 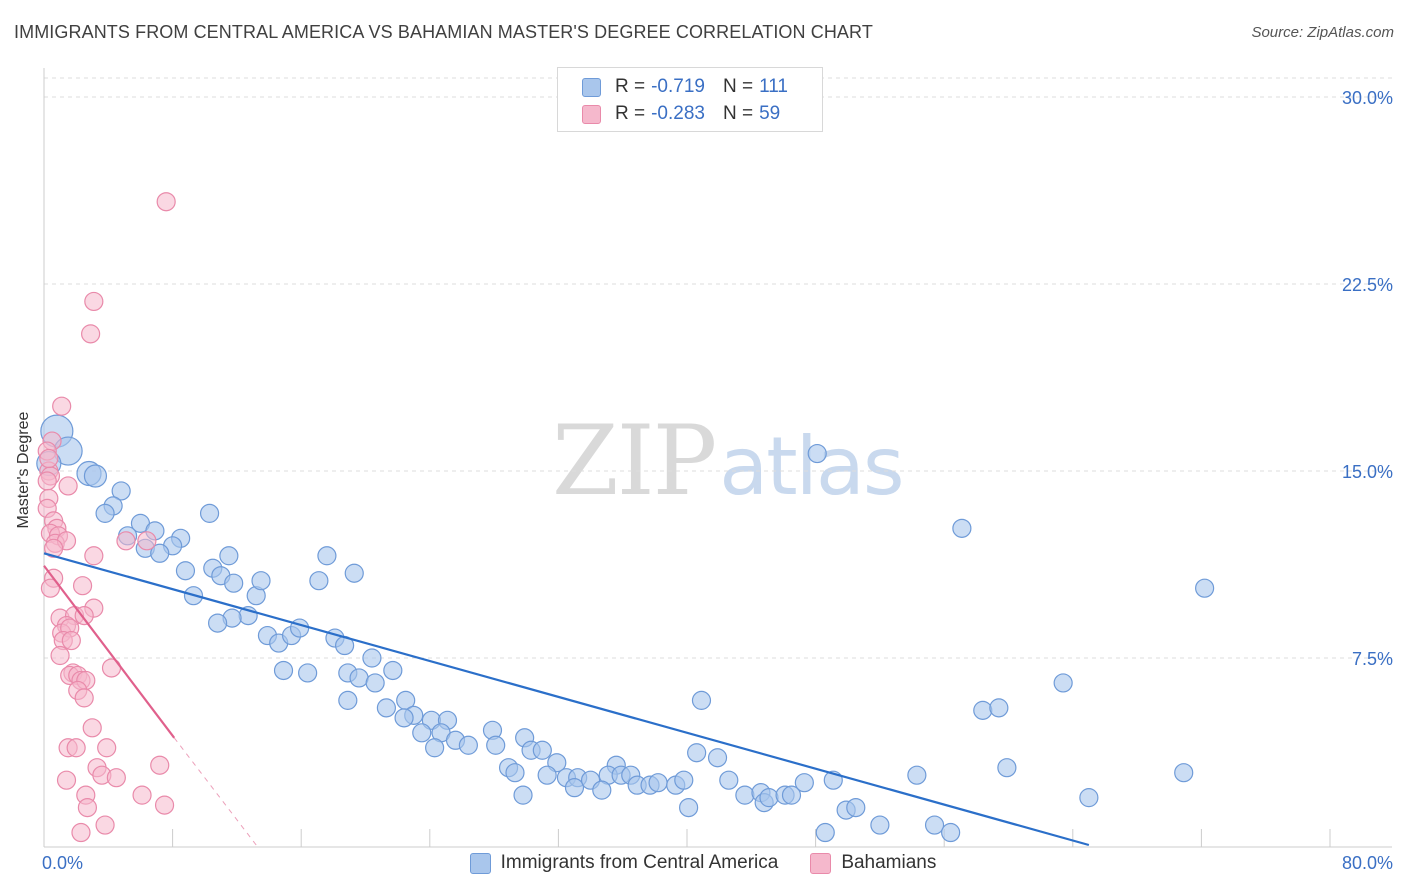 I want to click on legend-row-bahamians: R = -0.283 N = 59, so click(x=690, y=114).